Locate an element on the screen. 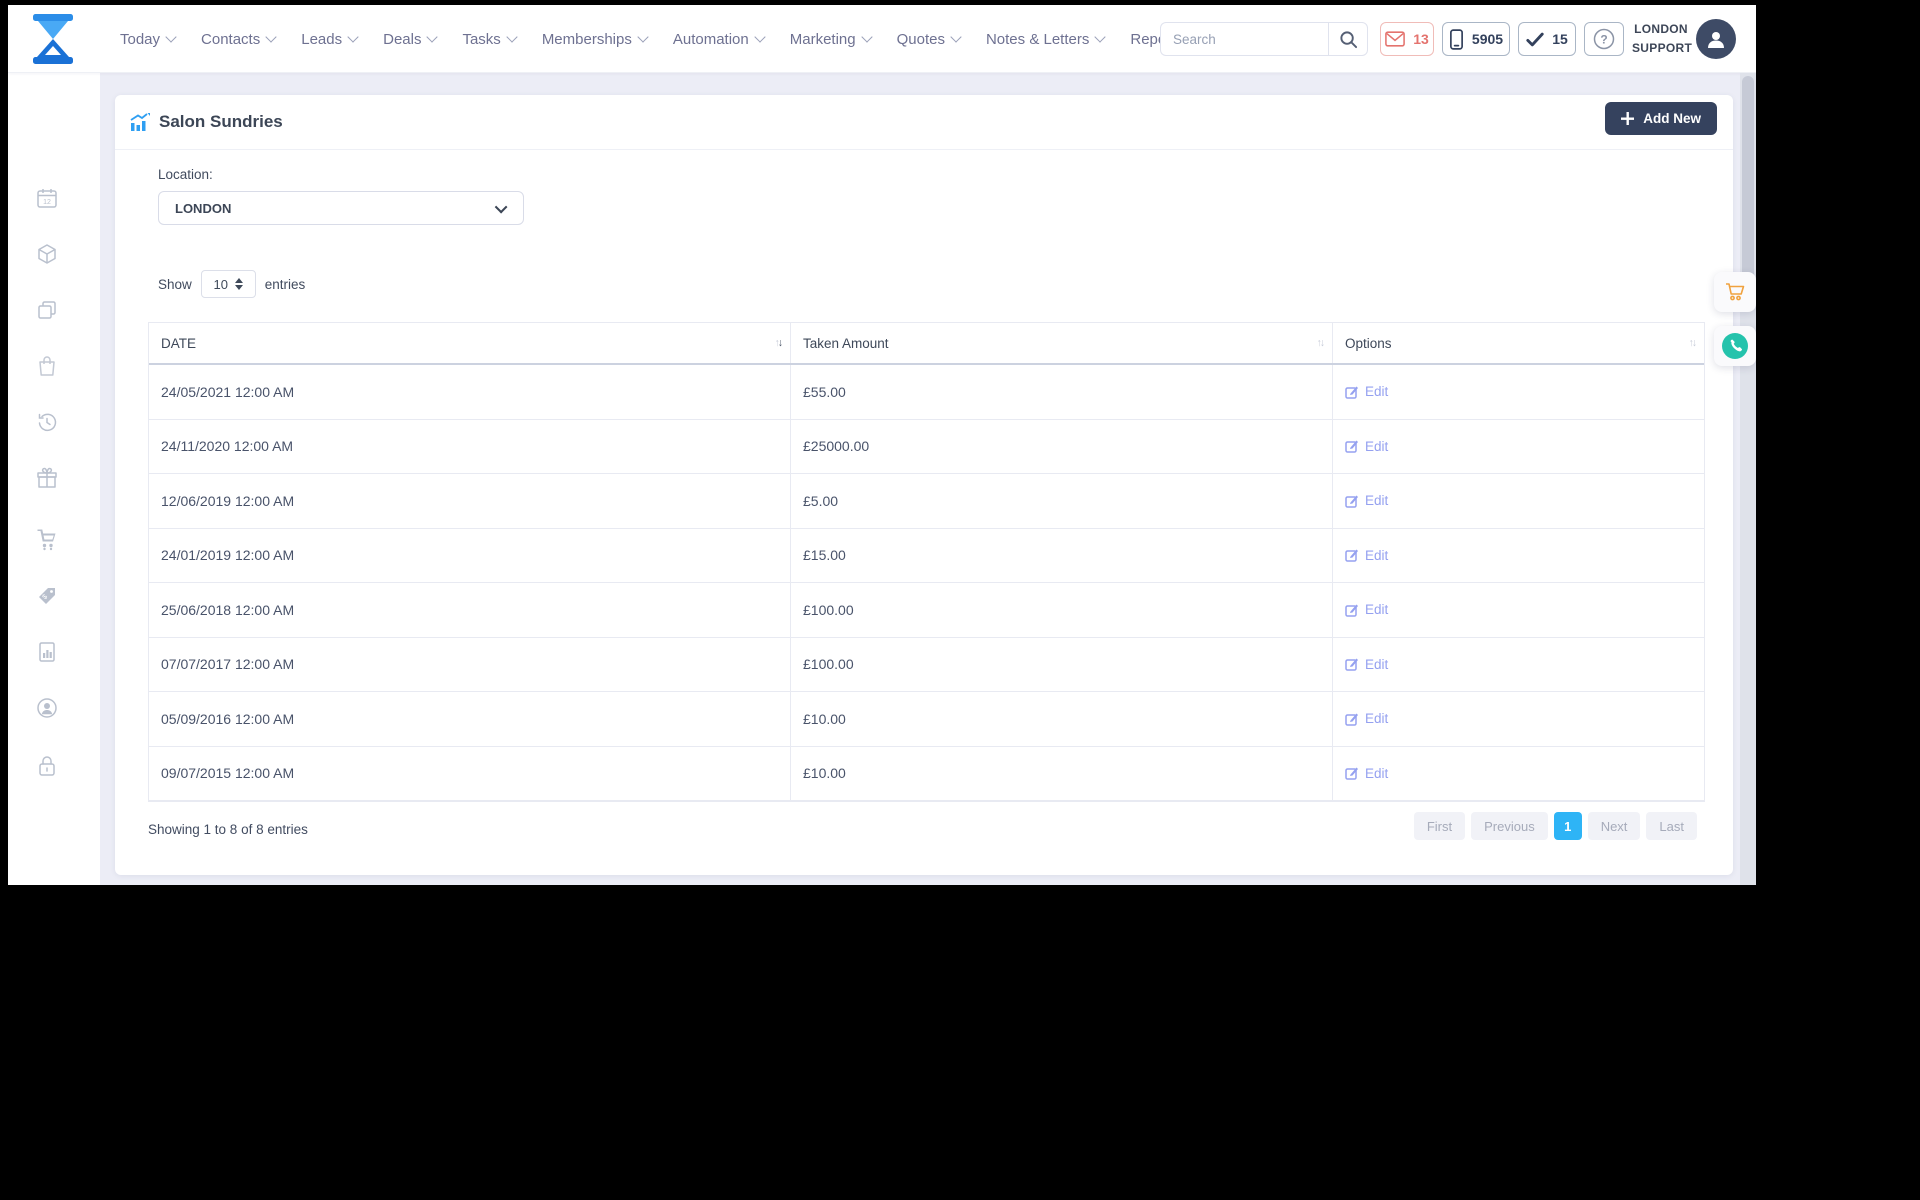  floating-whatsapp-button is located at coordinates (1735, 346).